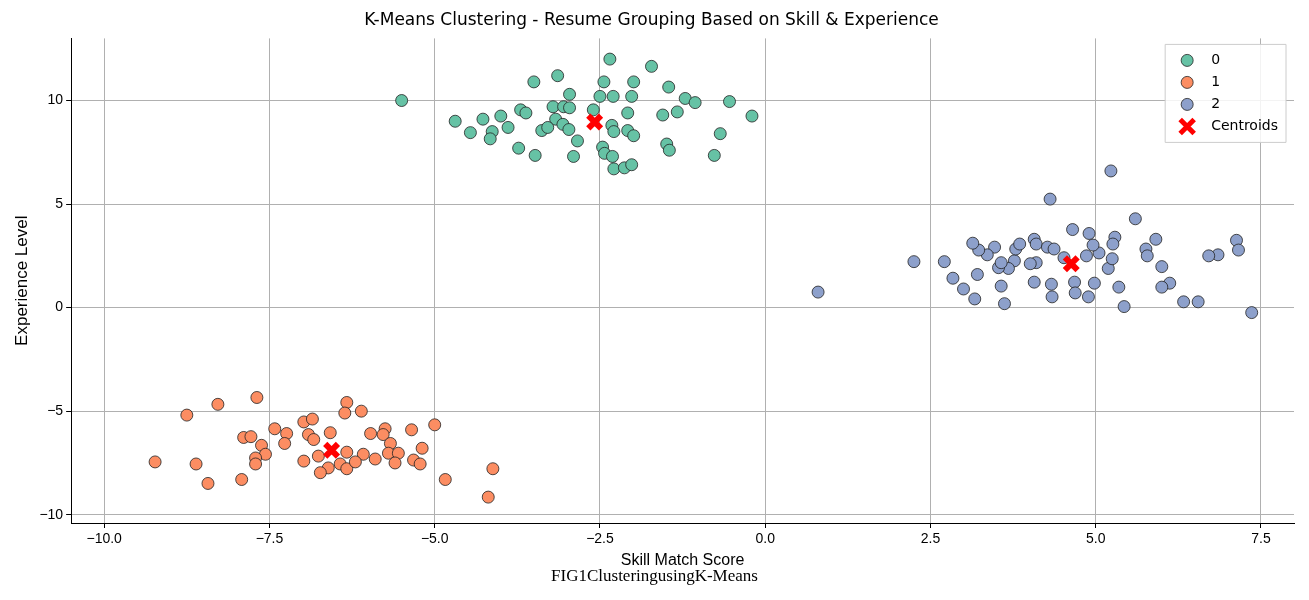 This screenshot has height=600, width=1309. I want to click on legend-label: 2, so click(1216, 103).